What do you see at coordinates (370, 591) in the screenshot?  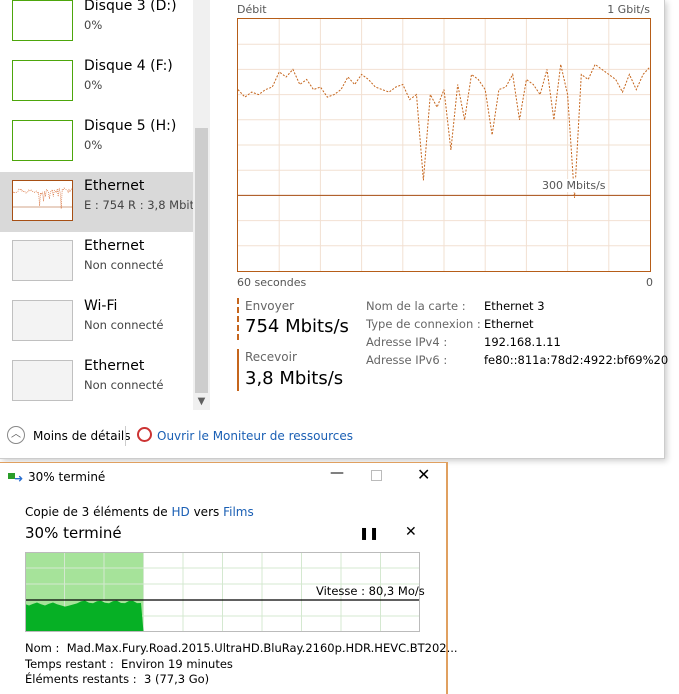 I see `speed-label: Vitesse : 80,3 Mo/s` at bounding box center [370, 591].